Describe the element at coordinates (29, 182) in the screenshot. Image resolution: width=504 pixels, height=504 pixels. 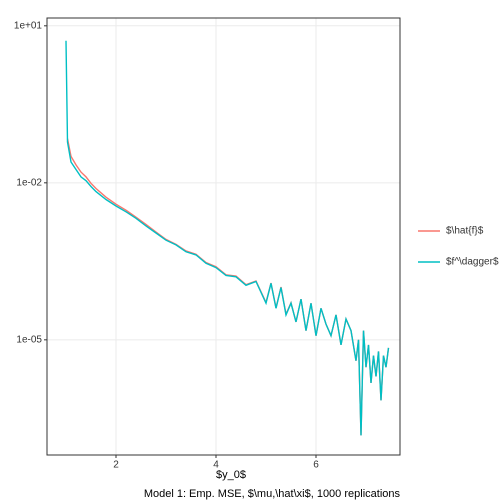
I see `y-tick-label: 1e-02` at that location.